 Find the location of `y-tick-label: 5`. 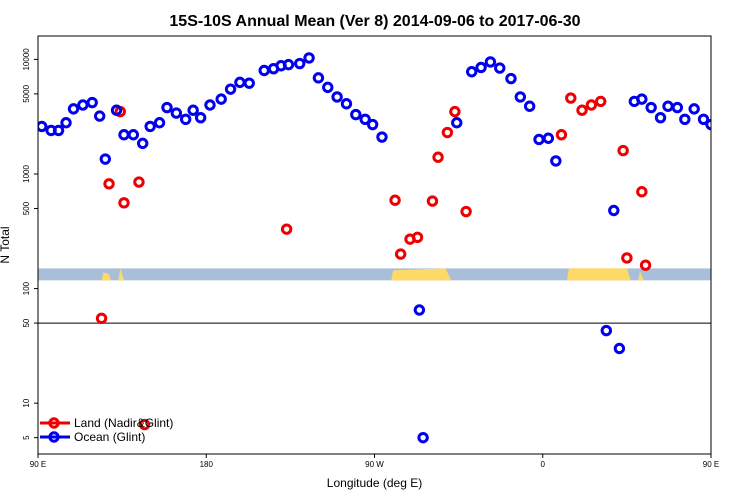

y-tick-label: 5 is located at coordinates (26, 437).